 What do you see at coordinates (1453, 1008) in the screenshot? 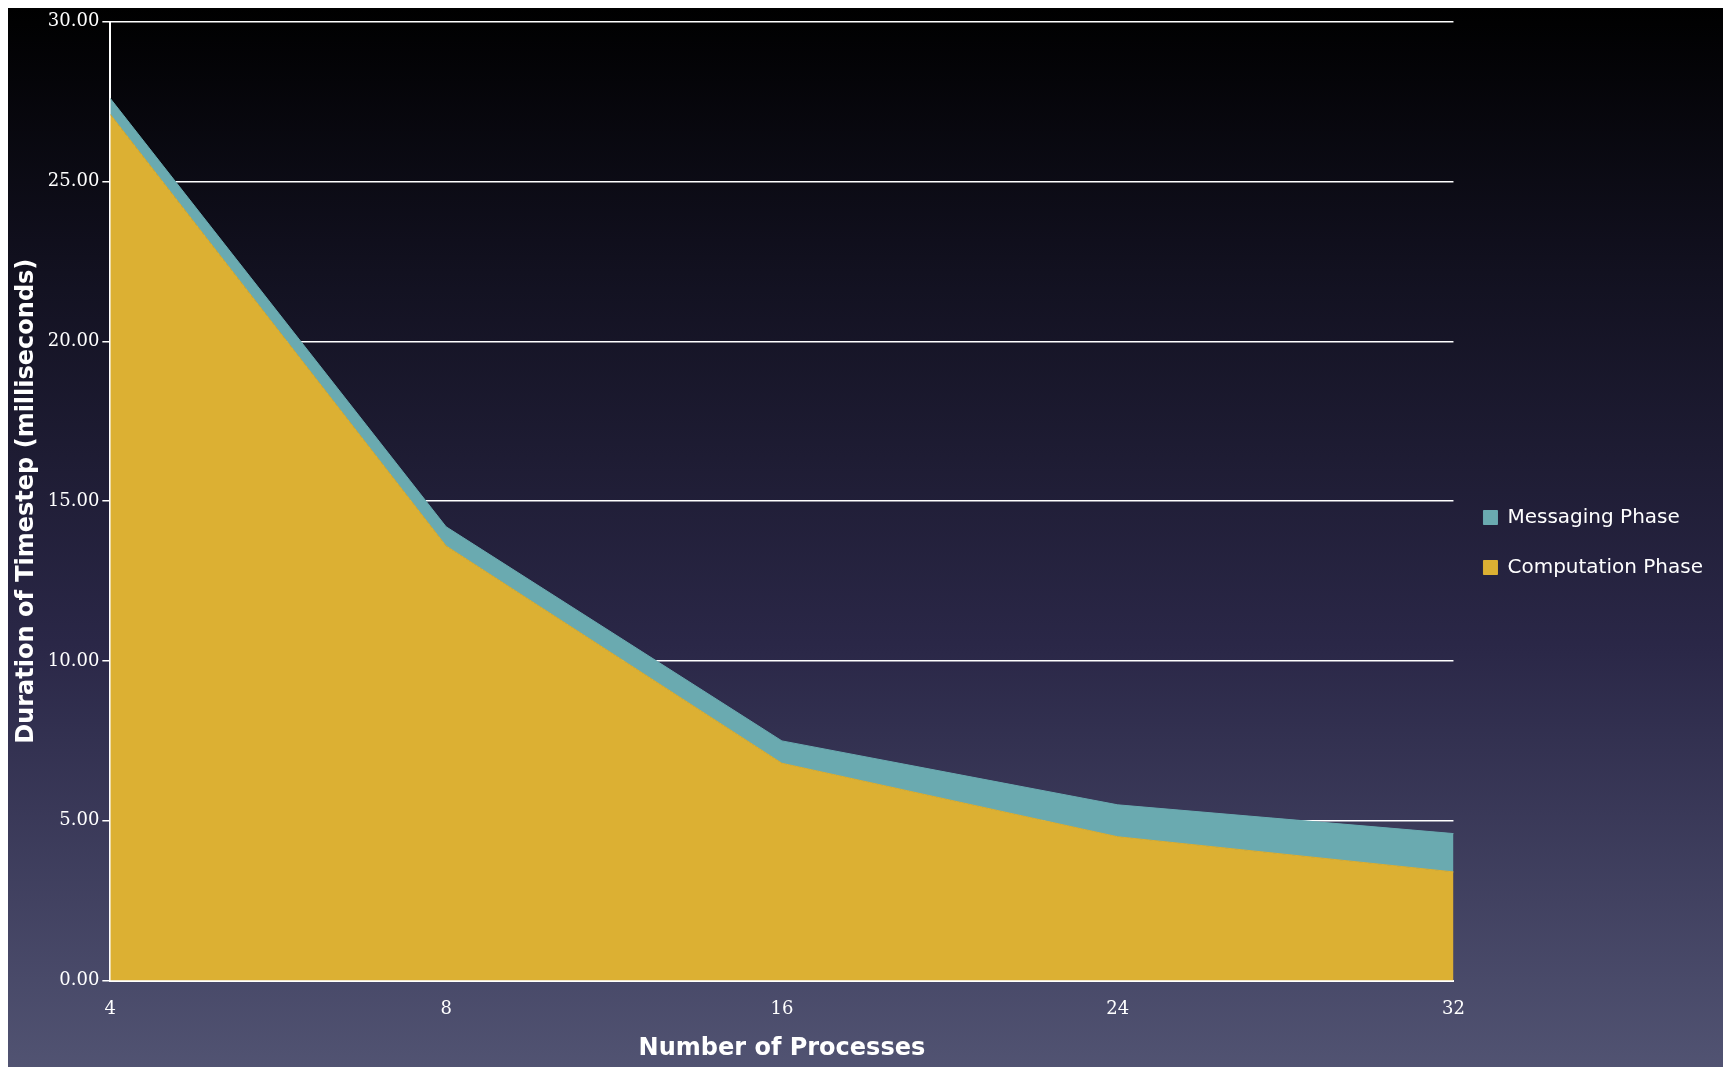
I see `x-tick-label: 32` at bounding box center [1453, 1008].